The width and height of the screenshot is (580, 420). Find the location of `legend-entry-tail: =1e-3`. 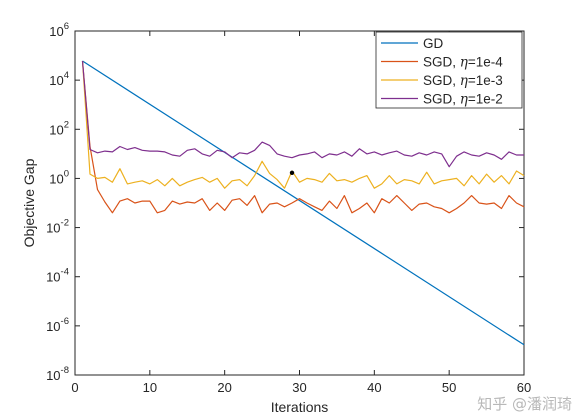

legend-entry-tail: =1e-3 is located at coordinates (485, 80).